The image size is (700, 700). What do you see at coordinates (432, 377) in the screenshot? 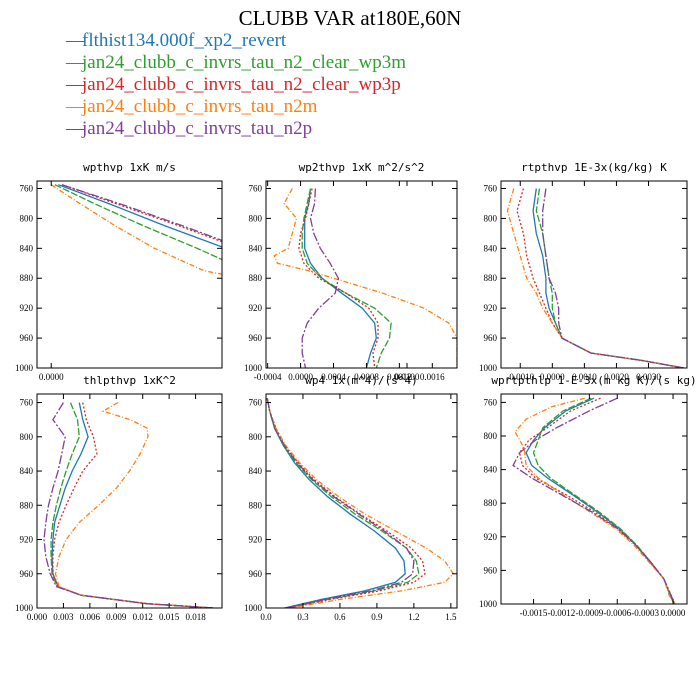
I see `x-tick-label: 0.0016` at bounding box center [432, 377].